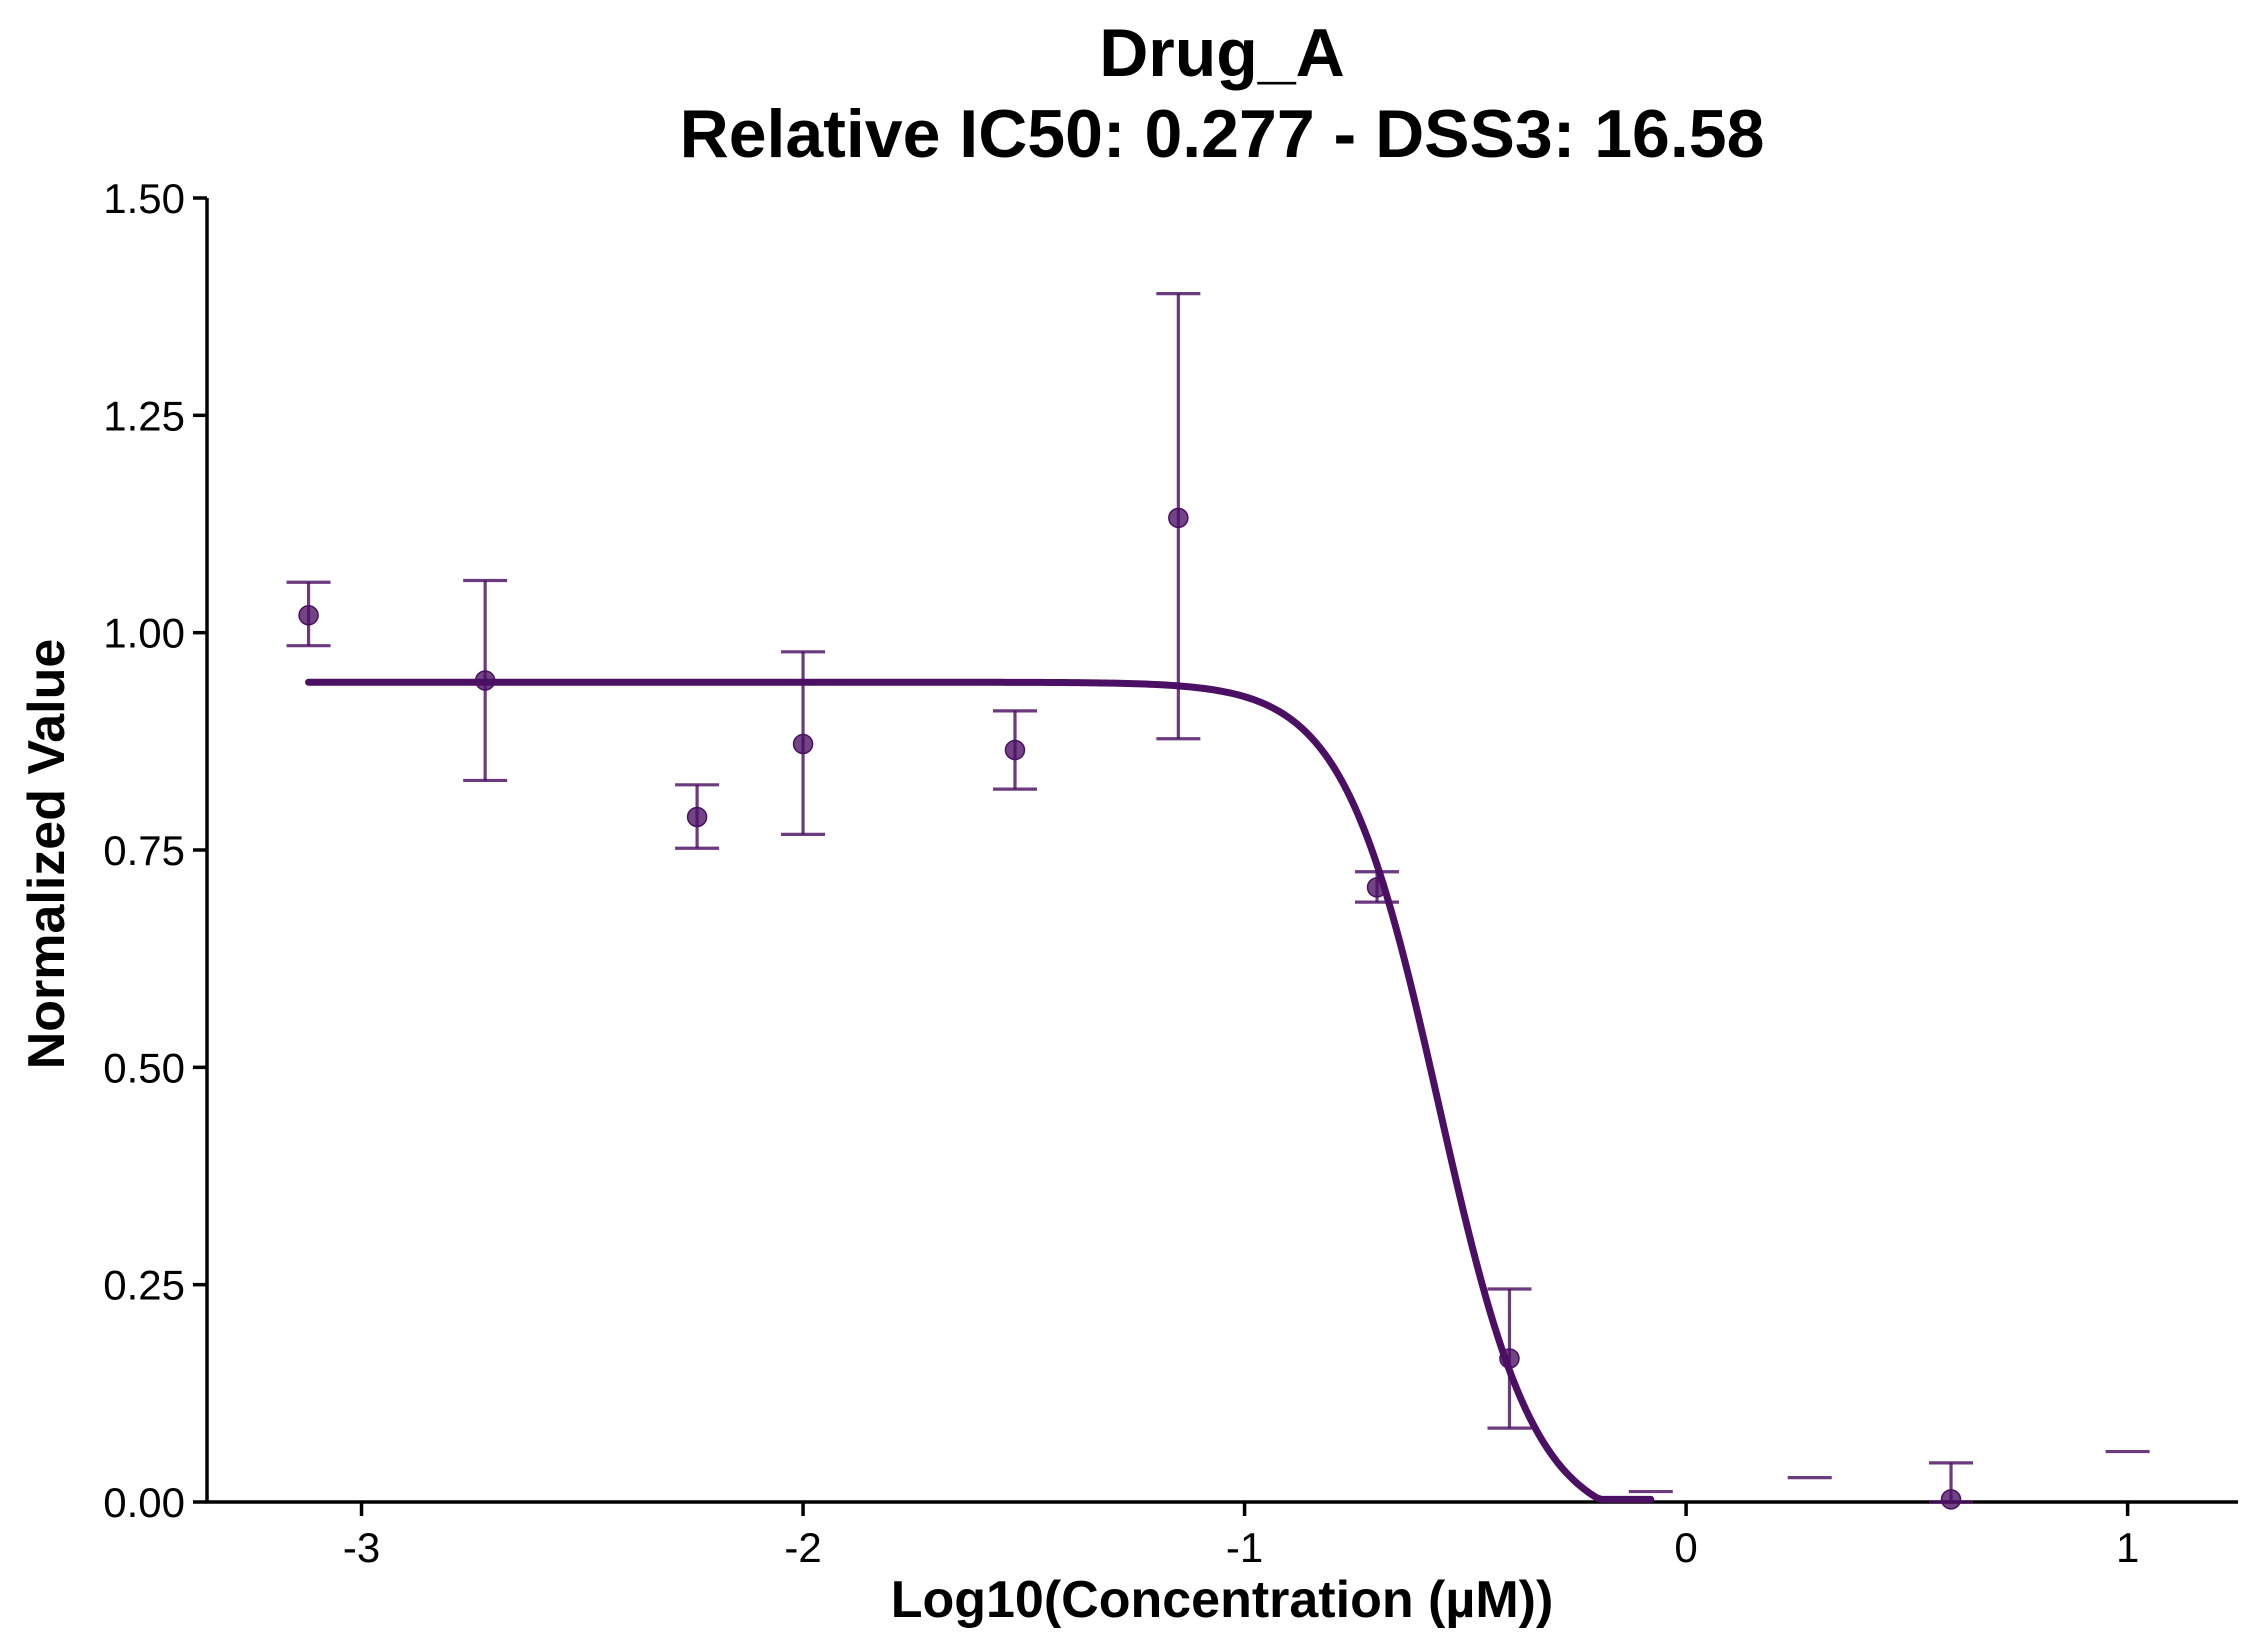 This screenshot has height=1650, width=2250. Describe the element at coordinates (1244, 1547) in the screenshot. I see `x-tick-label: -1` at that location.